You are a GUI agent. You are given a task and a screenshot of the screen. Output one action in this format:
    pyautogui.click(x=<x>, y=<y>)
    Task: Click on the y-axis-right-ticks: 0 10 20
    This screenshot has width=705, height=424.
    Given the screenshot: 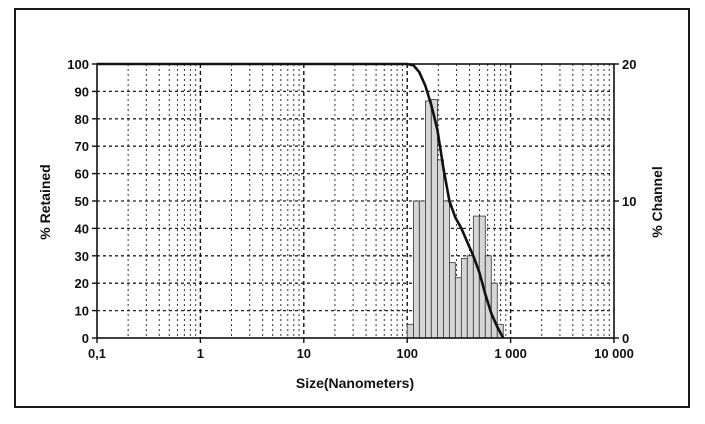 What is the action you would take?
    pyautogui.click(x=625, y=201)
    